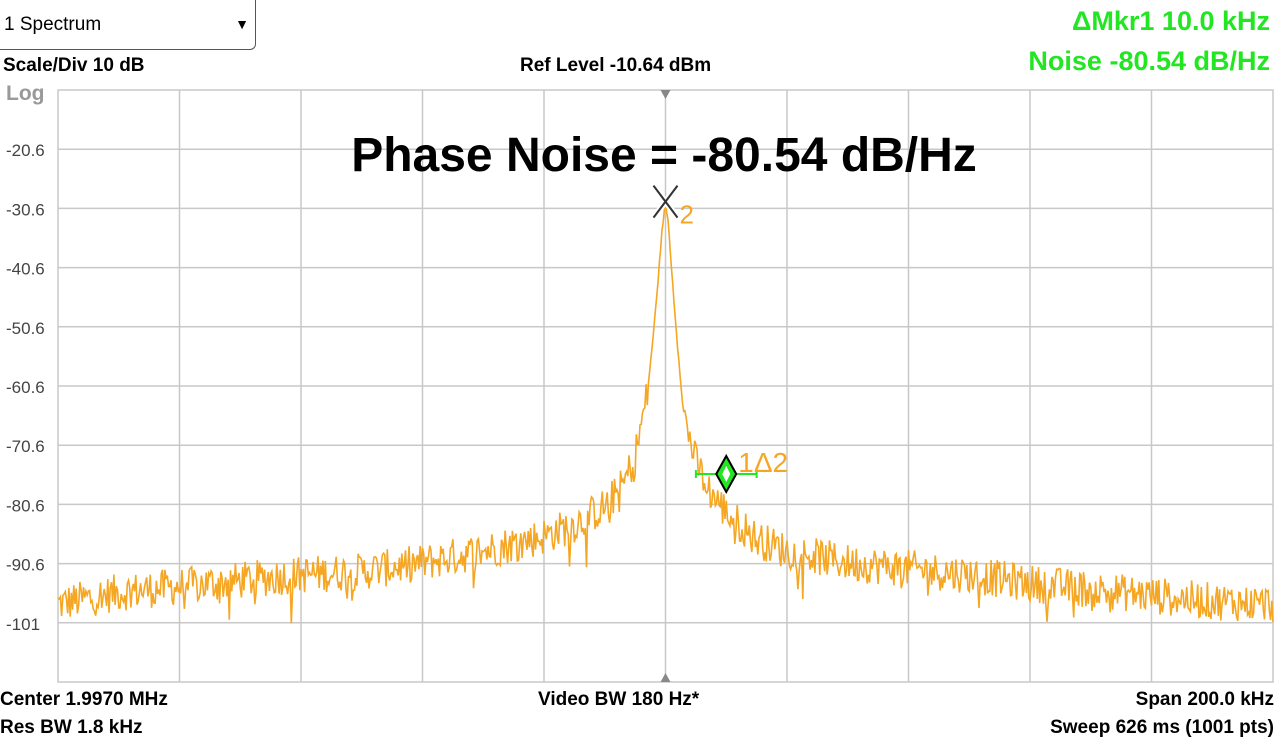 This screenshot has width=1274, height=740. Describe the element at coordinates (665, 386) in the screenshot. I see `center-frequency-ticks` at that location.